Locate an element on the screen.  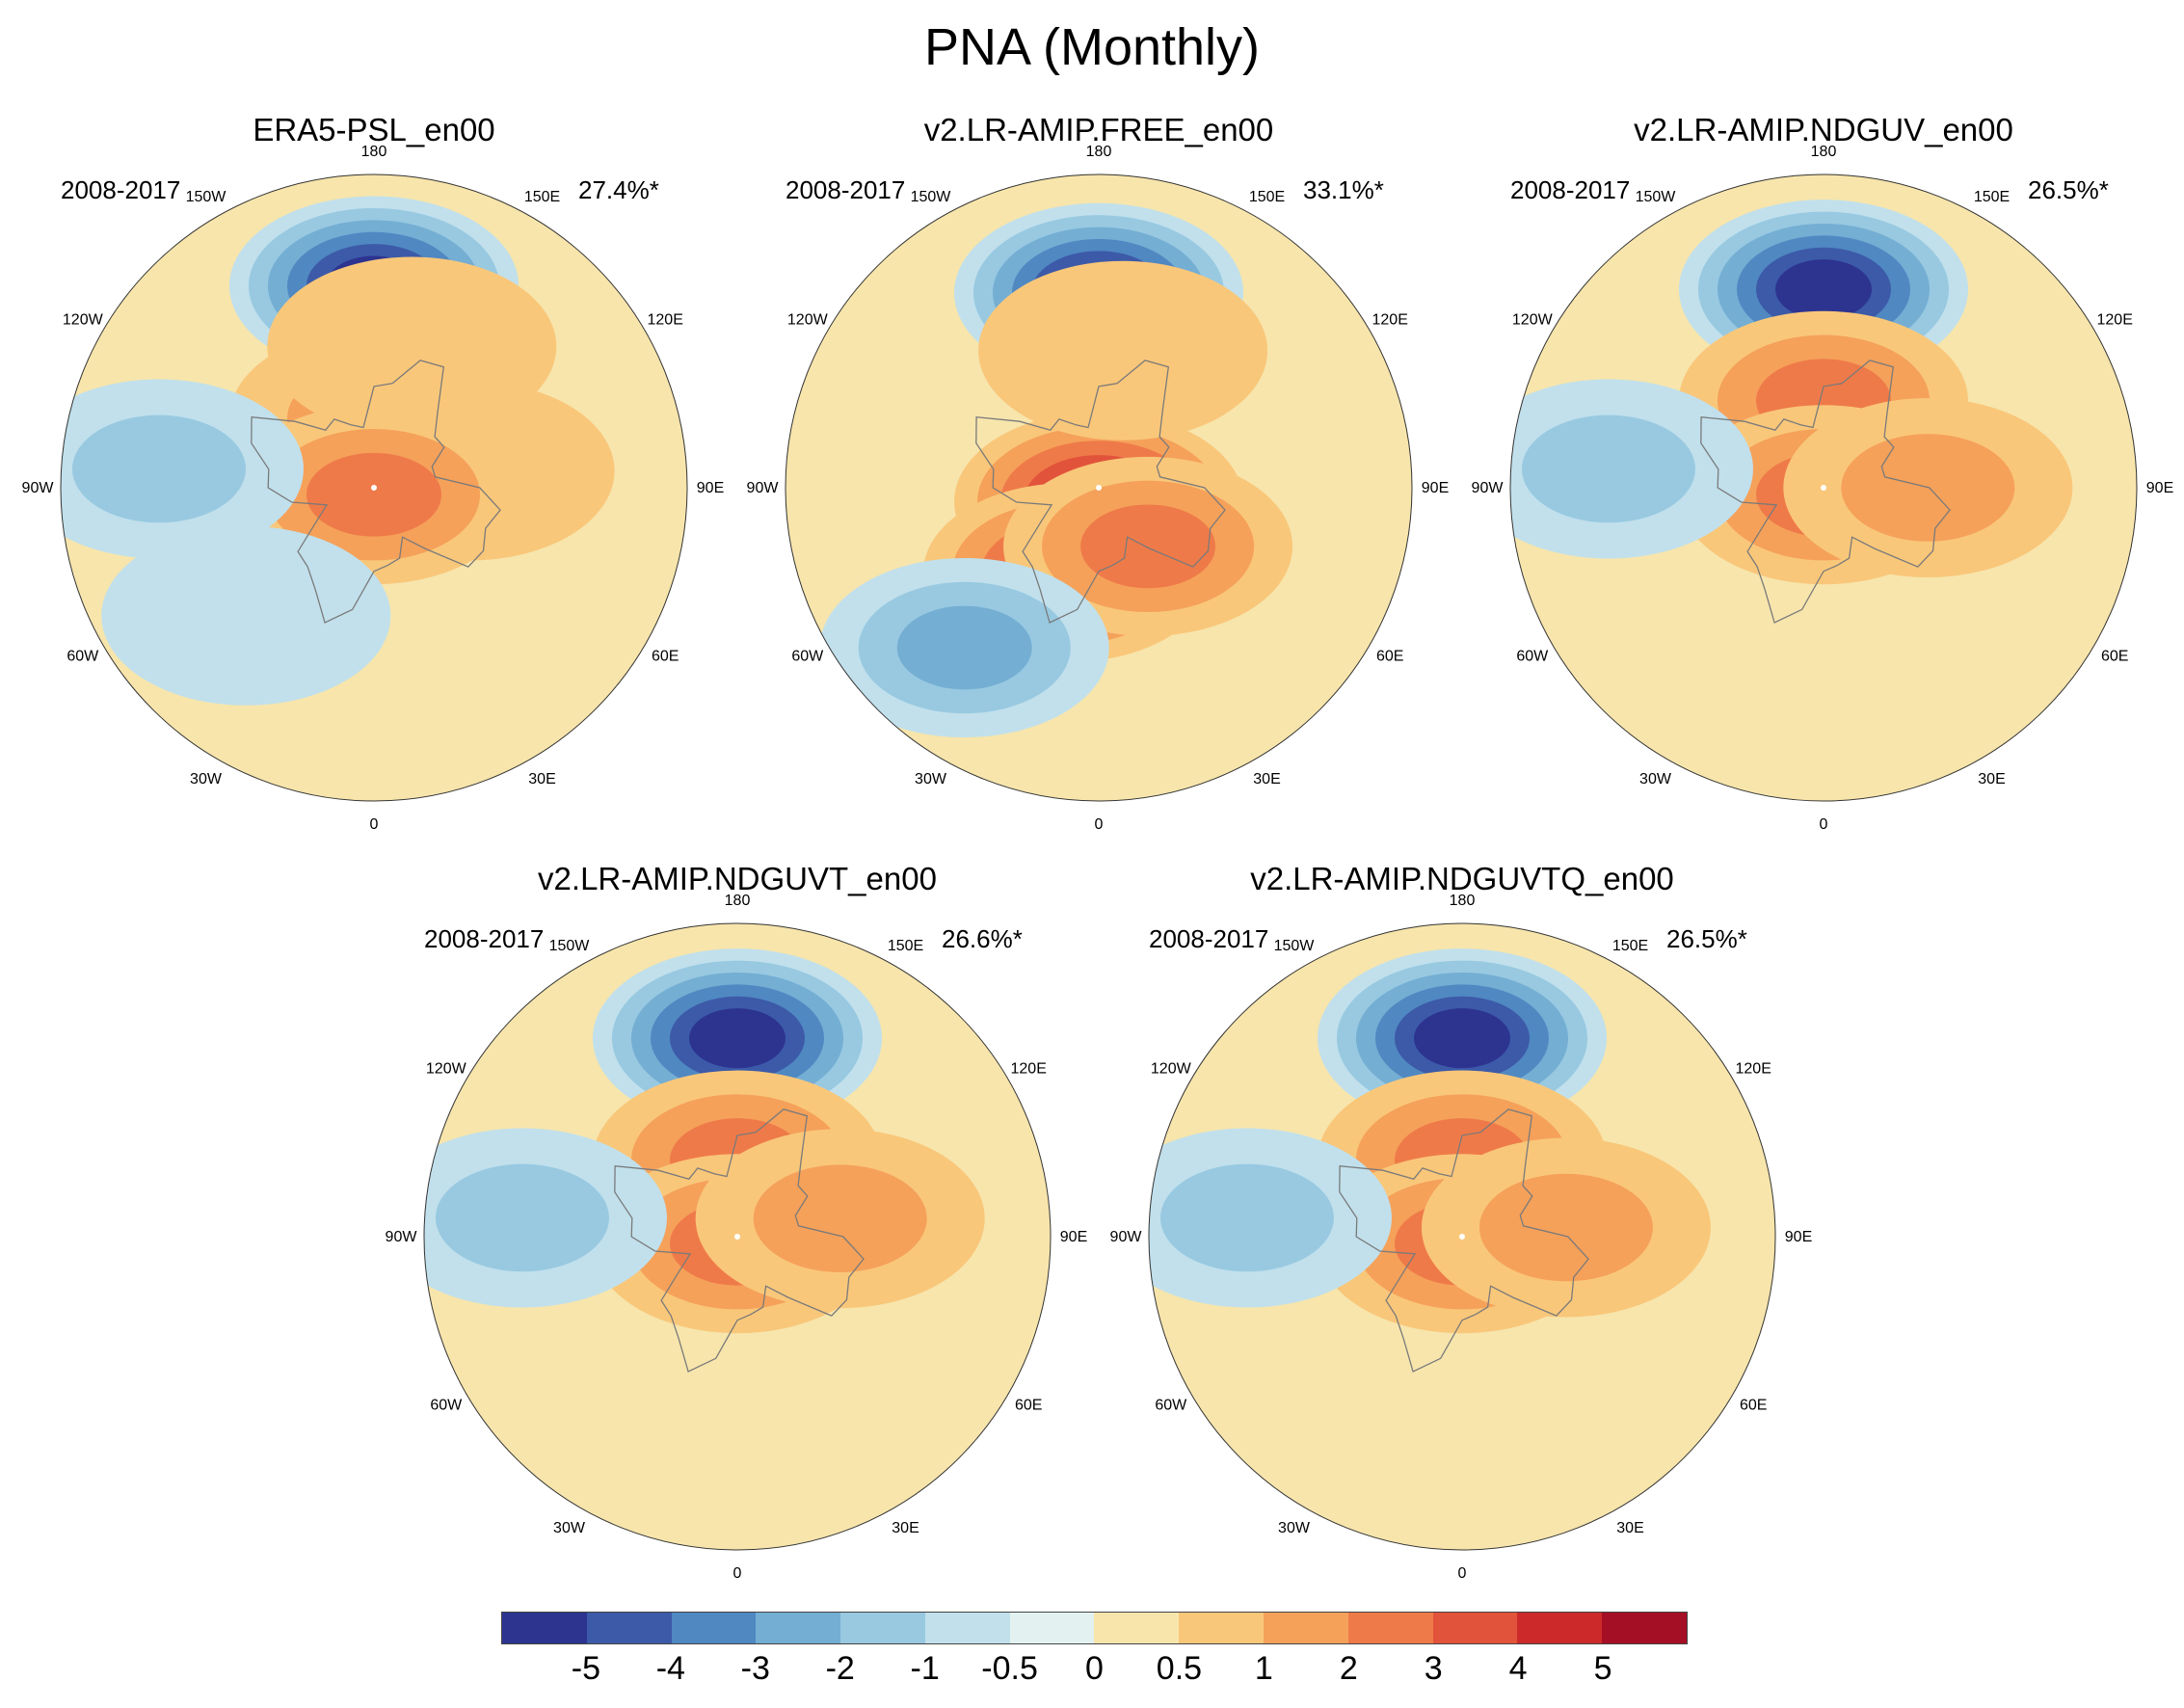
colorbar-tick-label: 5 is located at coordinates (1602, 1668).